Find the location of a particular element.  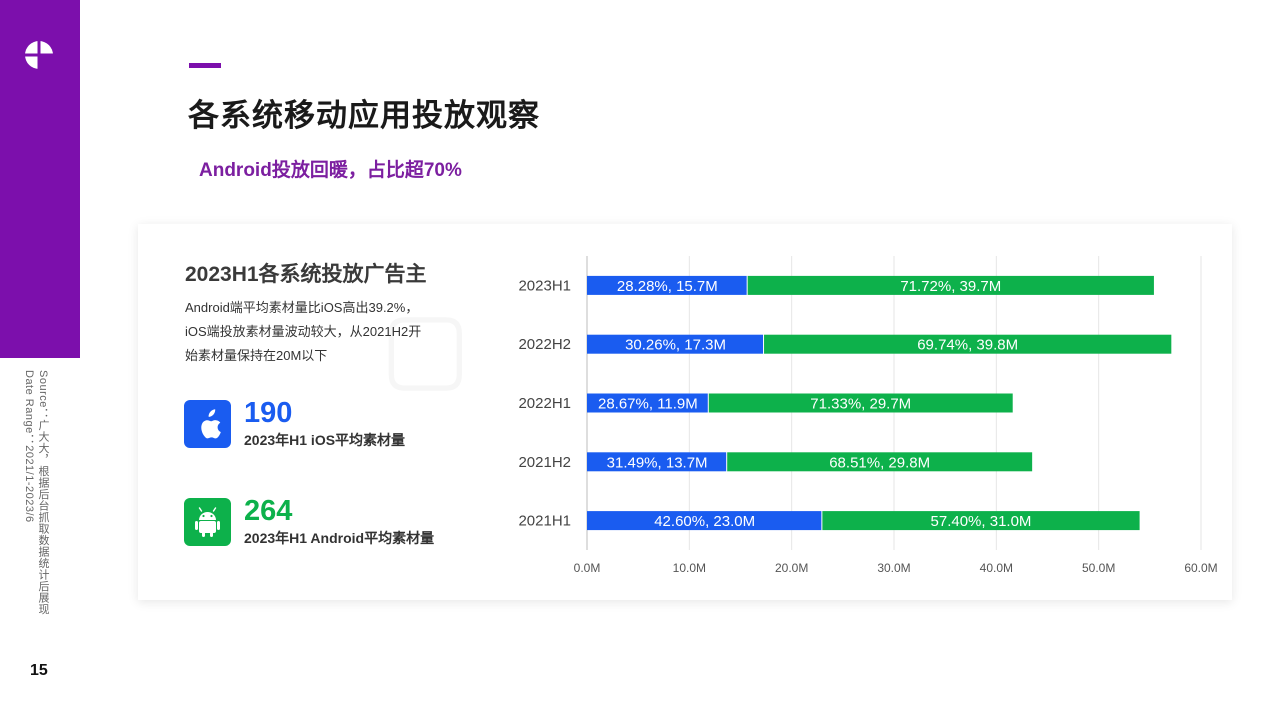

x-tick-label: 50.0M is located at coordinates (1098, 568).